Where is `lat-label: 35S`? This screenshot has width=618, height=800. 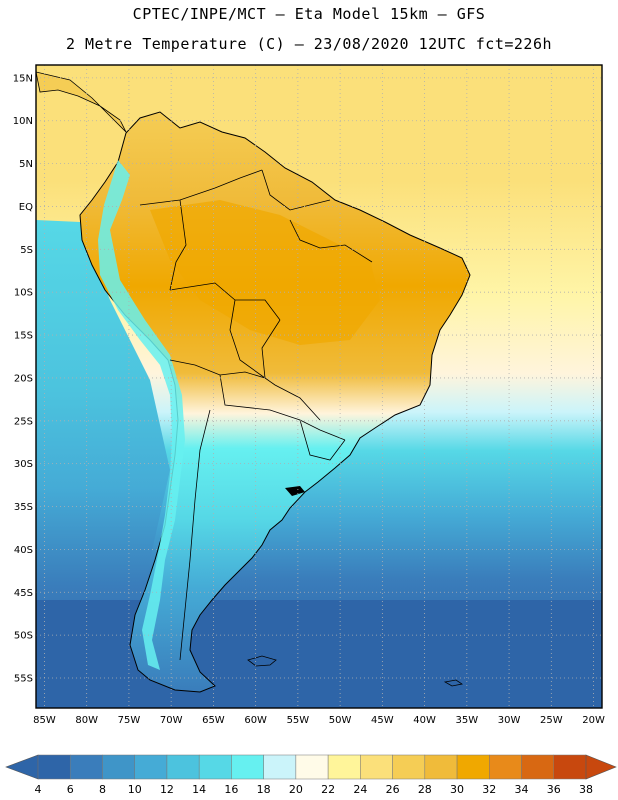 lat-label: 35S is located at coordinates (23, 507).